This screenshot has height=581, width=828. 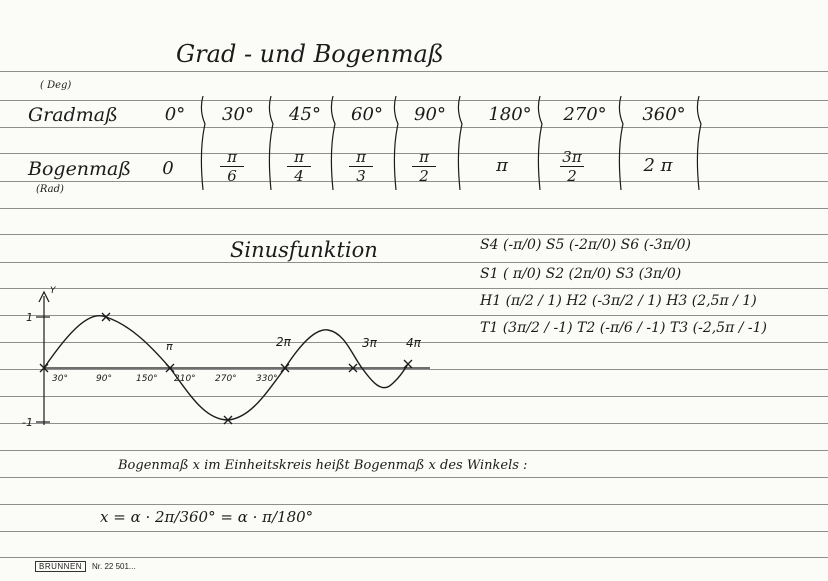 I want to click on x-tick-label: 330°, so click(x=267, y=379).